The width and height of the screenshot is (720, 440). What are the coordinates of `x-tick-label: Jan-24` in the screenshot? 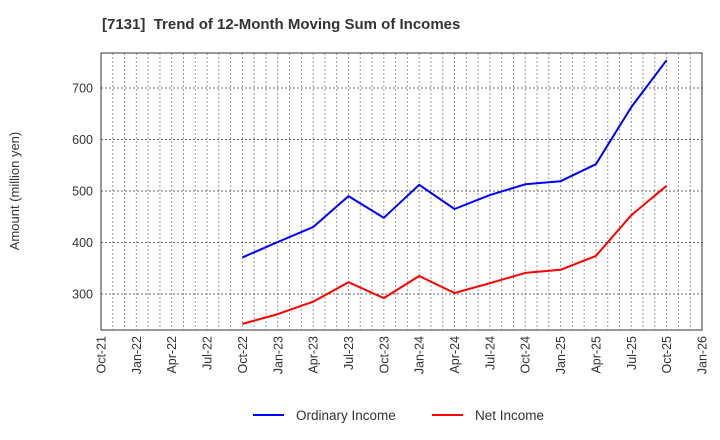 It's located at (420, 355).